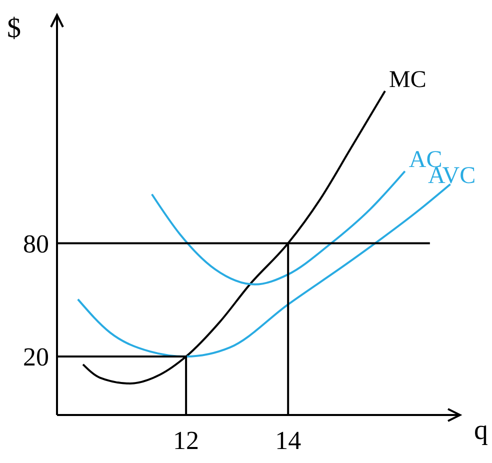 This screenshot has width=492, height=463. What do you see at coordinates (407, 80) in the screenshot?
I see `series-label: MC` at bounding box center [407, 80].